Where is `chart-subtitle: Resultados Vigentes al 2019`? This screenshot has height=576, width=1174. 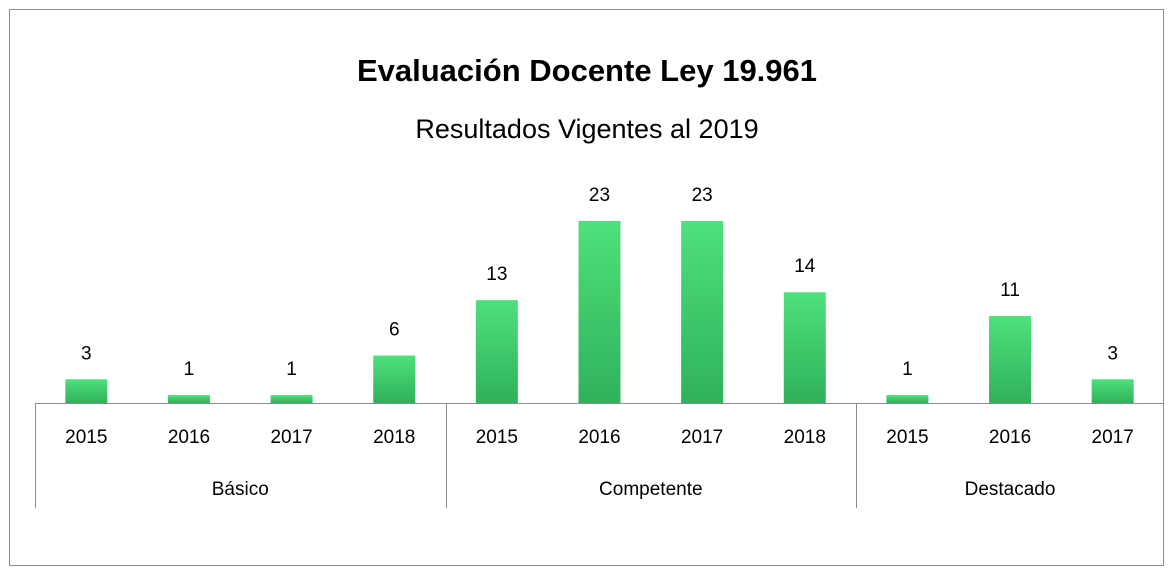
chart-subtitle: Resultados Vigentes al 2019 is located at coordinates (586, 129).